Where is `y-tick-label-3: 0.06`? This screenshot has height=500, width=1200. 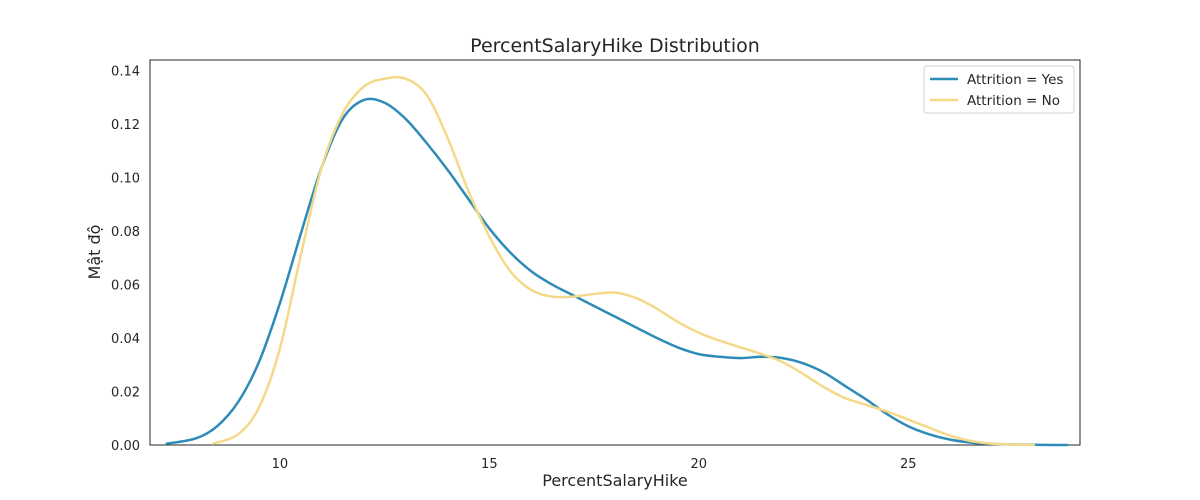 y-tick-label-3: 0.06 is located at coordinates (125, 286).